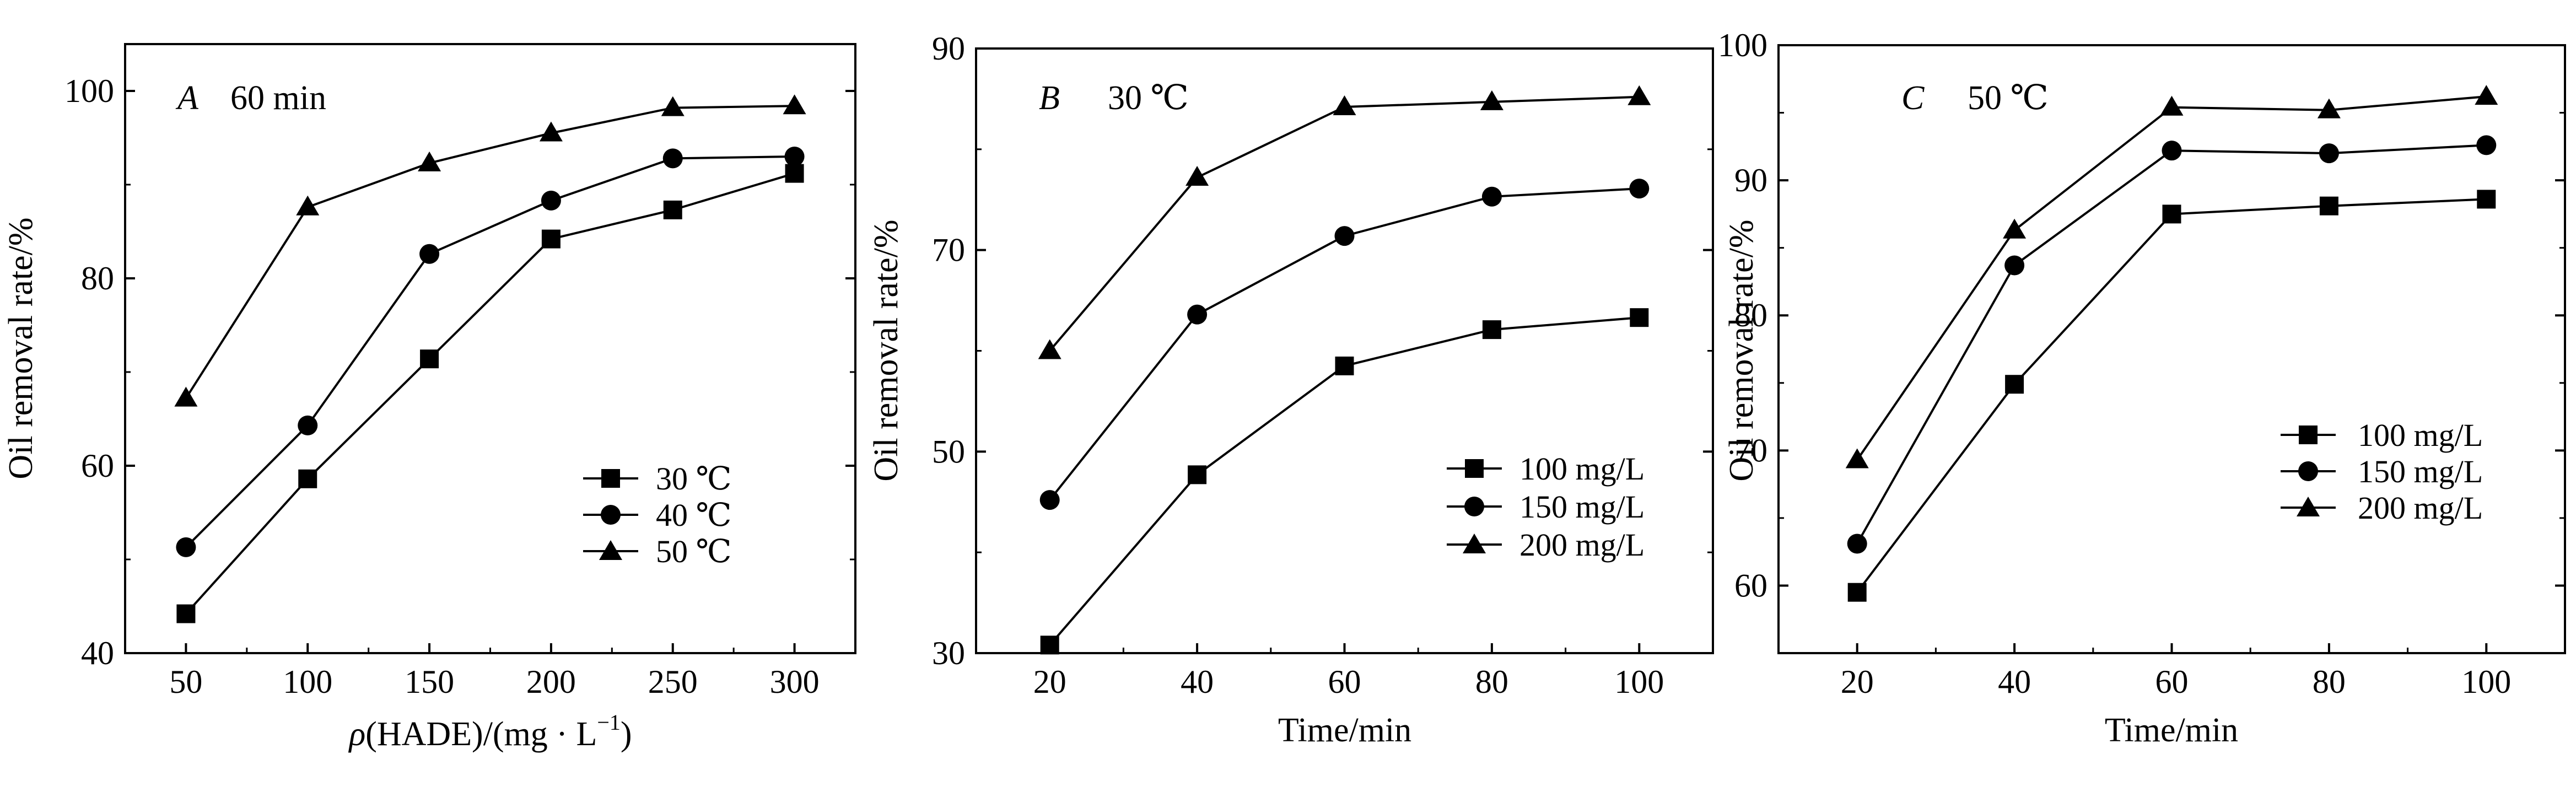 This screenshot has height=808, width=2576. Describe the element at coordinates (1742, 350) in the screenshot. I see `y-axis-title-c: Oil removal rate/%` at that location.